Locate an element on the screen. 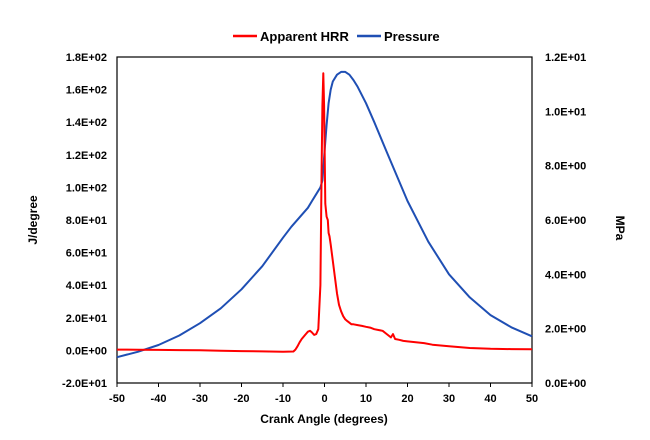 Image resolution: width=650 pixels, height=440 pixels. x-tick-label: -50 is located at coordinates (117, 399).